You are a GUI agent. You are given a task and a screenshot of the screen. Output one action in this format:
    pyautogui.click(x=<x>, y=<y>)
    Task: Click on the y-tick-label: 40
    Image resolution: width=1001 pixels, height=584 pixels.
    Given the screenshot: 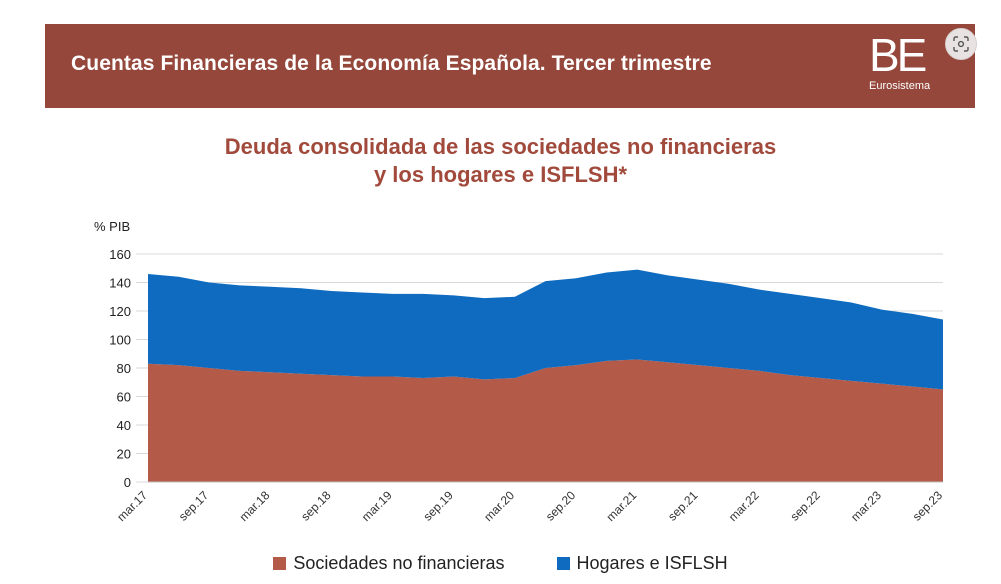 What is the action you would take?
    pyautogui.click(x=124, y=425)
    